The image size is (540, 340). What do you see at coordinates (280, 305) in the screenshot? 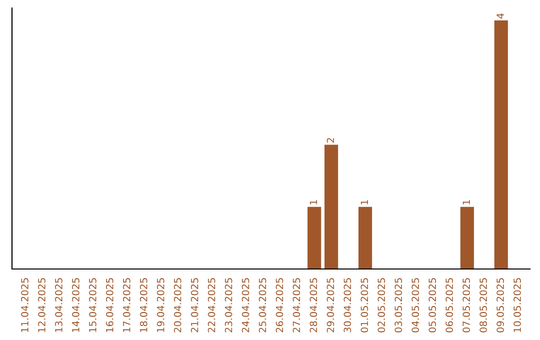
I see `x-tick-label: 26.04.2025` at bounding box center [280, 305].